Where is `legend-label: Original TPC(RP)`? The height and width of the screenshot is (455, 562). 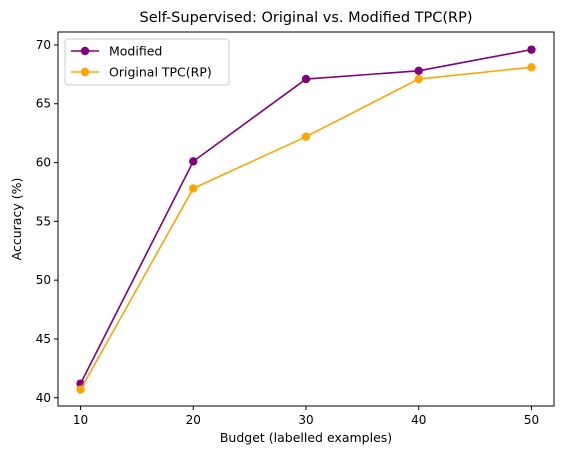 legend-label: Original TPC(RP) is located at coordinates (160, 72).